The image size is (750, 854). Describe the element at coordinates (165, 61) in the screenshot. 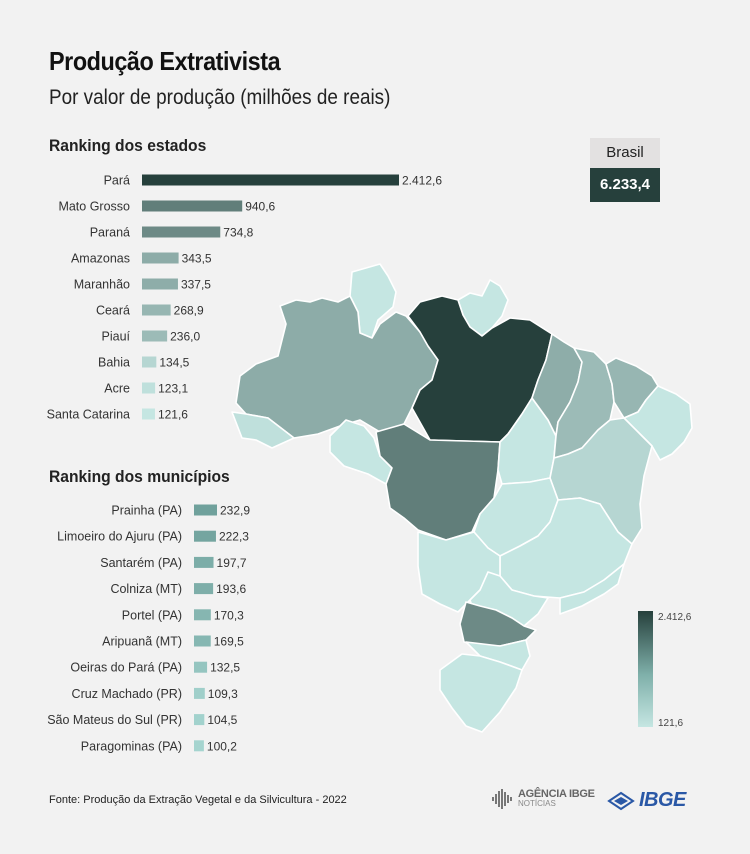

I see `page-title: Produção Extrativista` at that location.